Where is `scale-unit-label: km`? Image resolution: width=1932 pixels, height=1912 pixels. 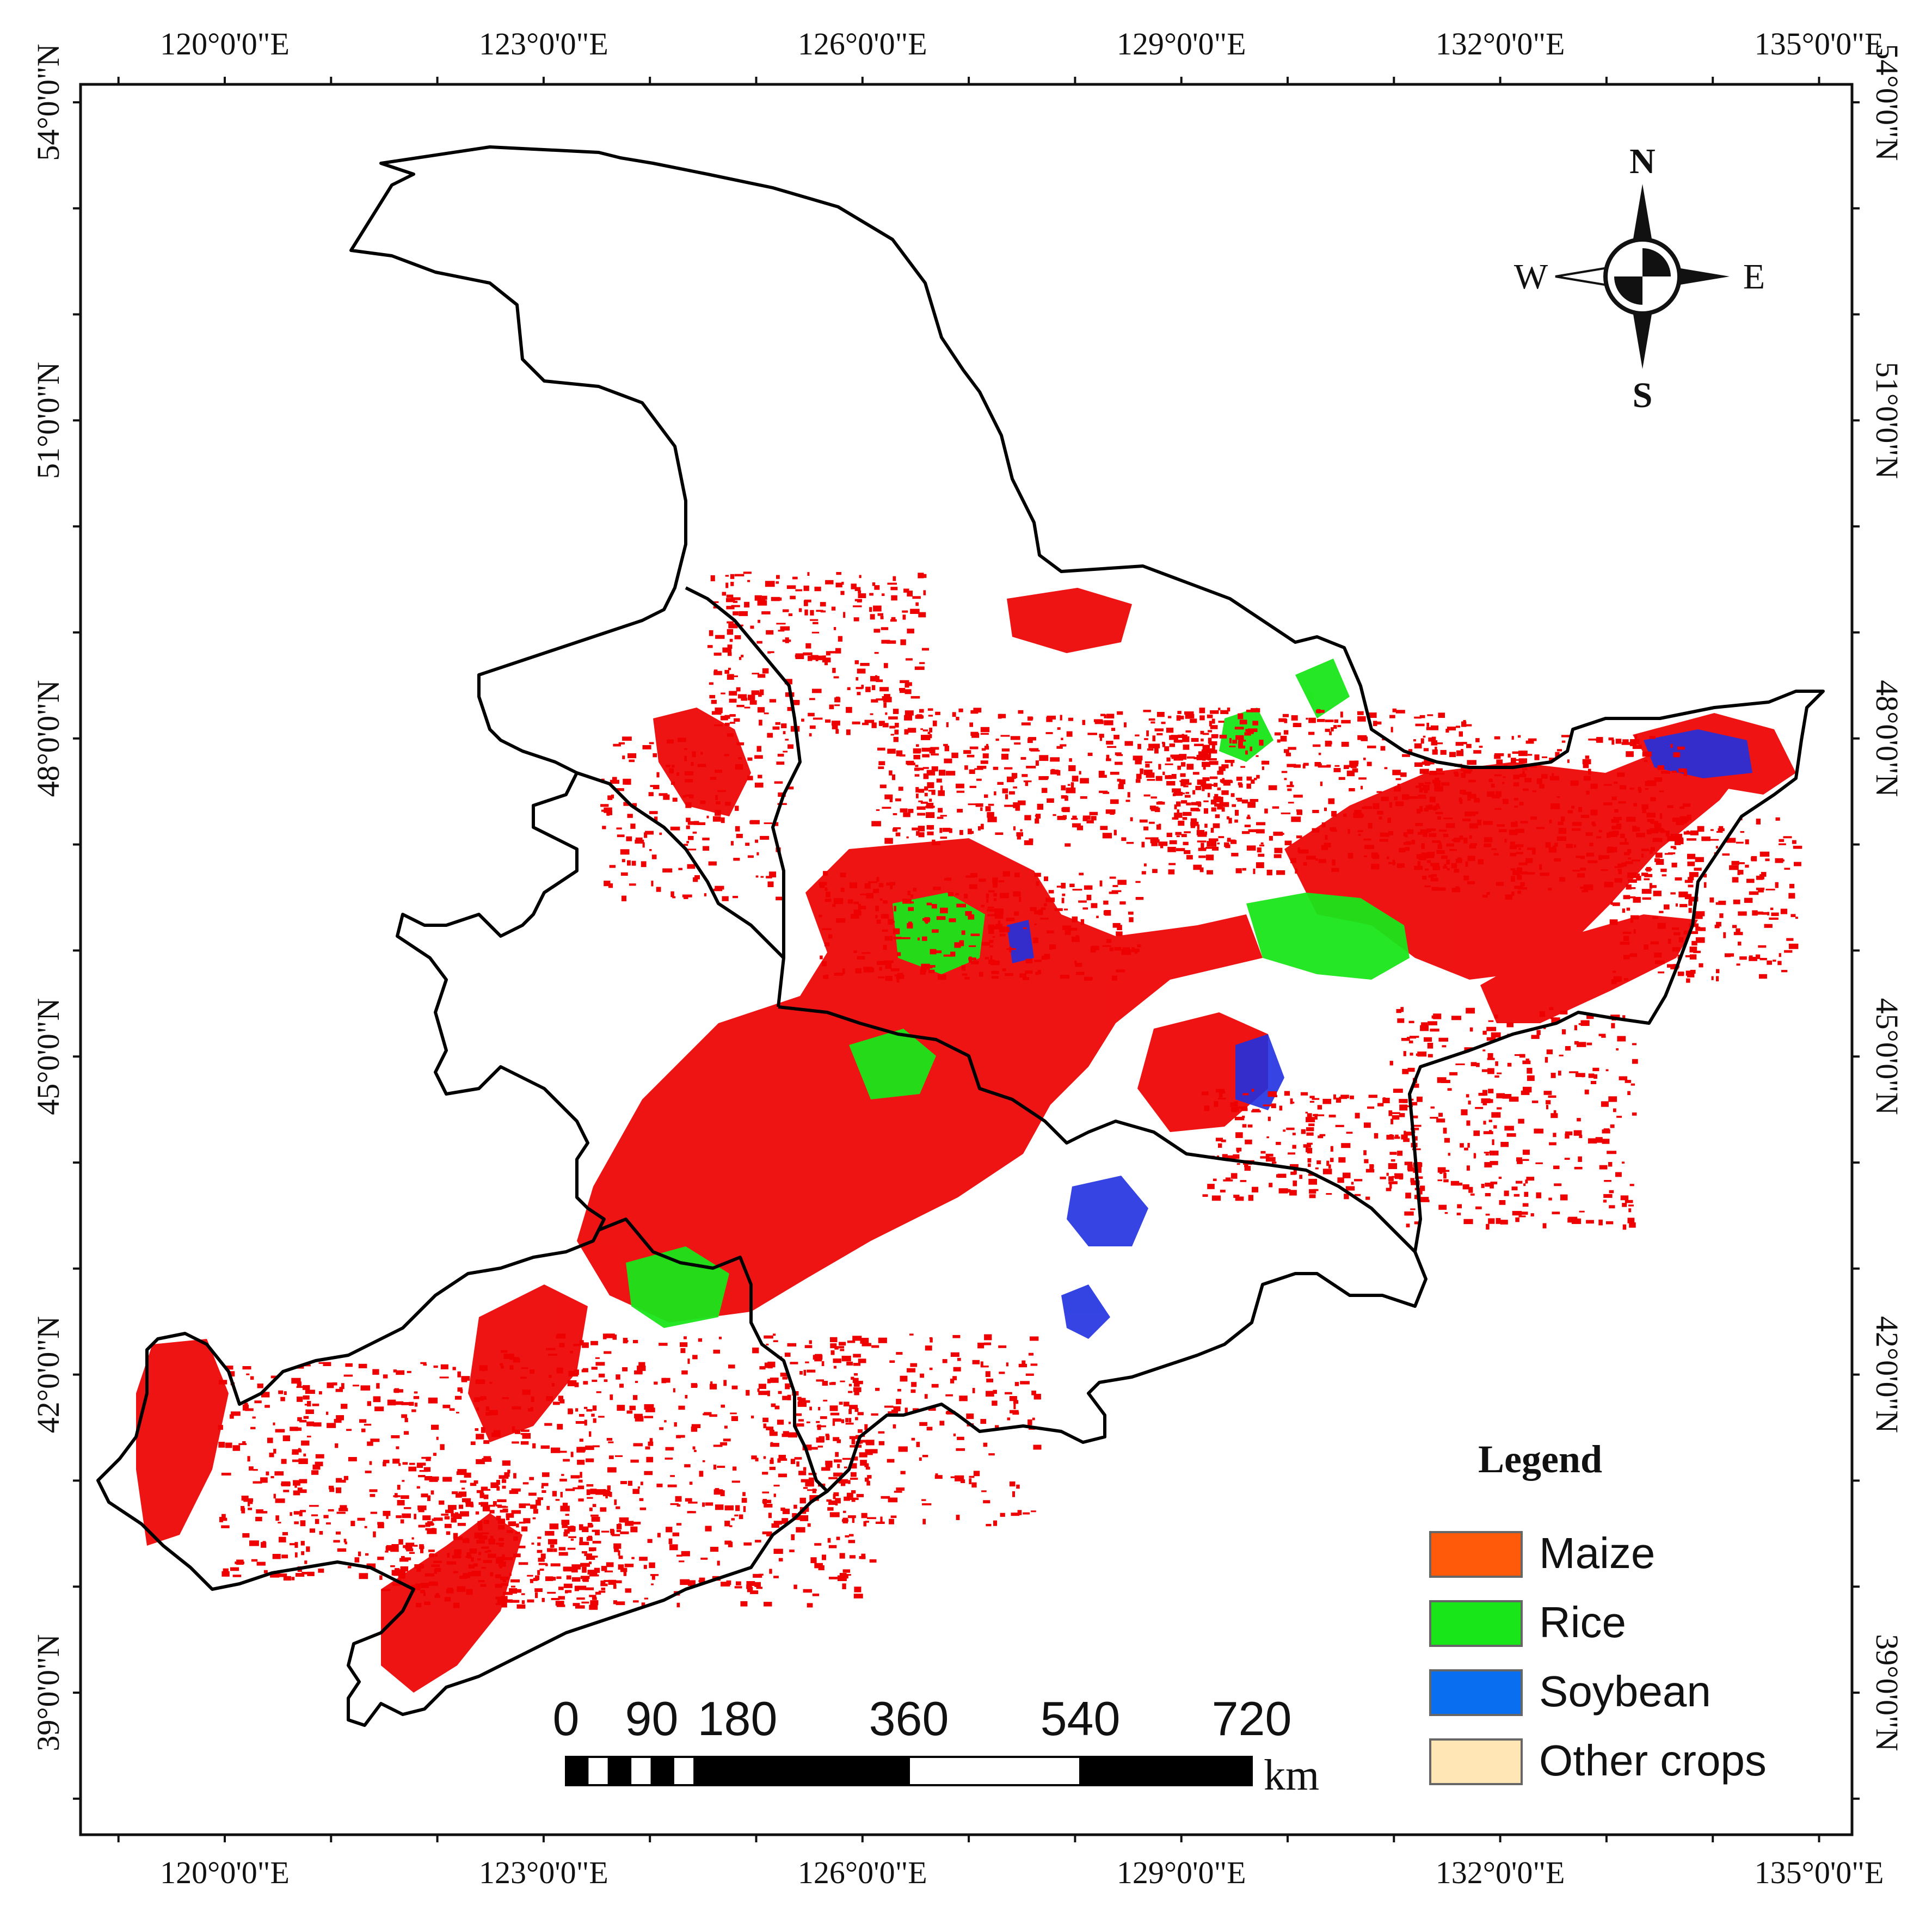
scale-unit-label: km is located at coordinates (1291, 1775).